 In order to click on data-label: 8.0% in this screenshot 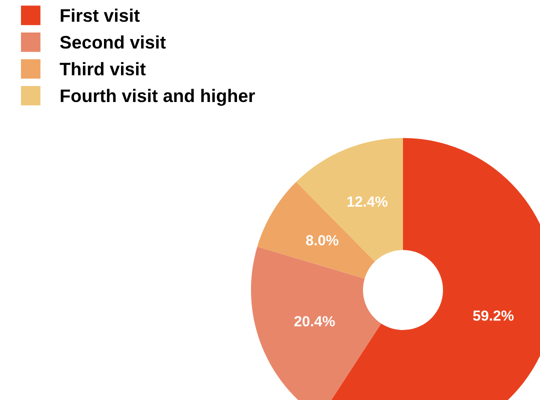, I will do `click(322, 240)`.